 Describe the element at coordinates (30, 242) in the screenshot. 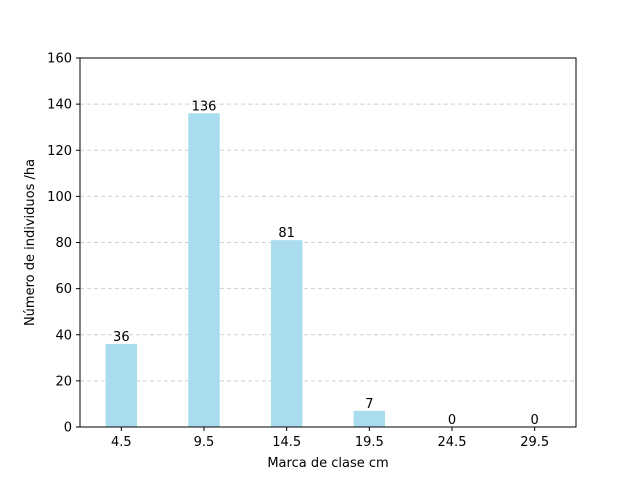

I see `y-axis-label: Número de individuos /ha` at that location.